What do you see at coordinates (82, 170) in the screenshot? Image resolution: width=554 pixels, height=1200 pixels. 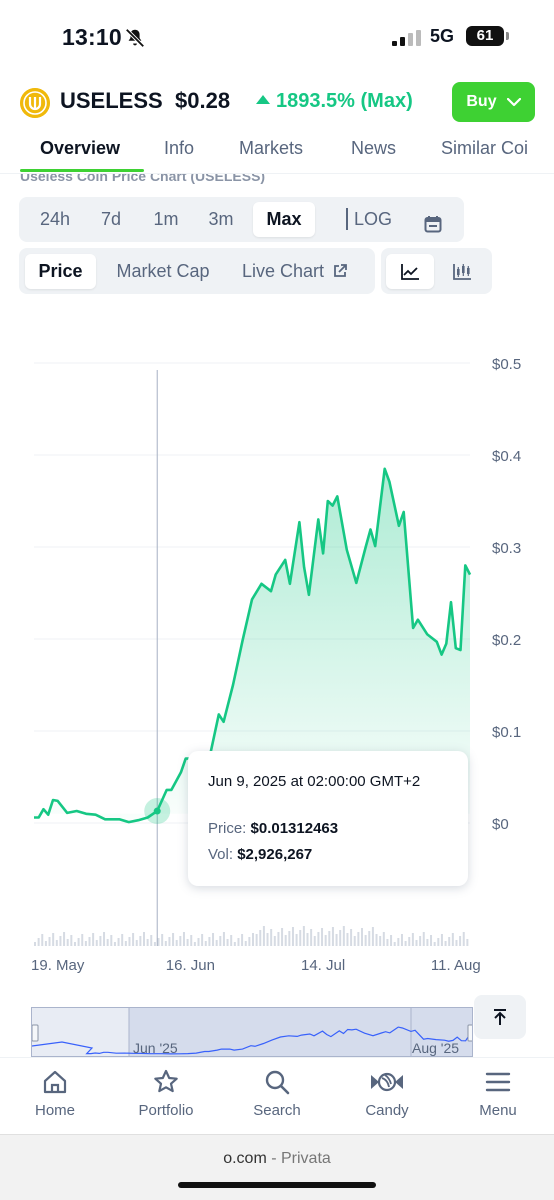 I see `active-tab-indicator` at bounding box center [82, 170].